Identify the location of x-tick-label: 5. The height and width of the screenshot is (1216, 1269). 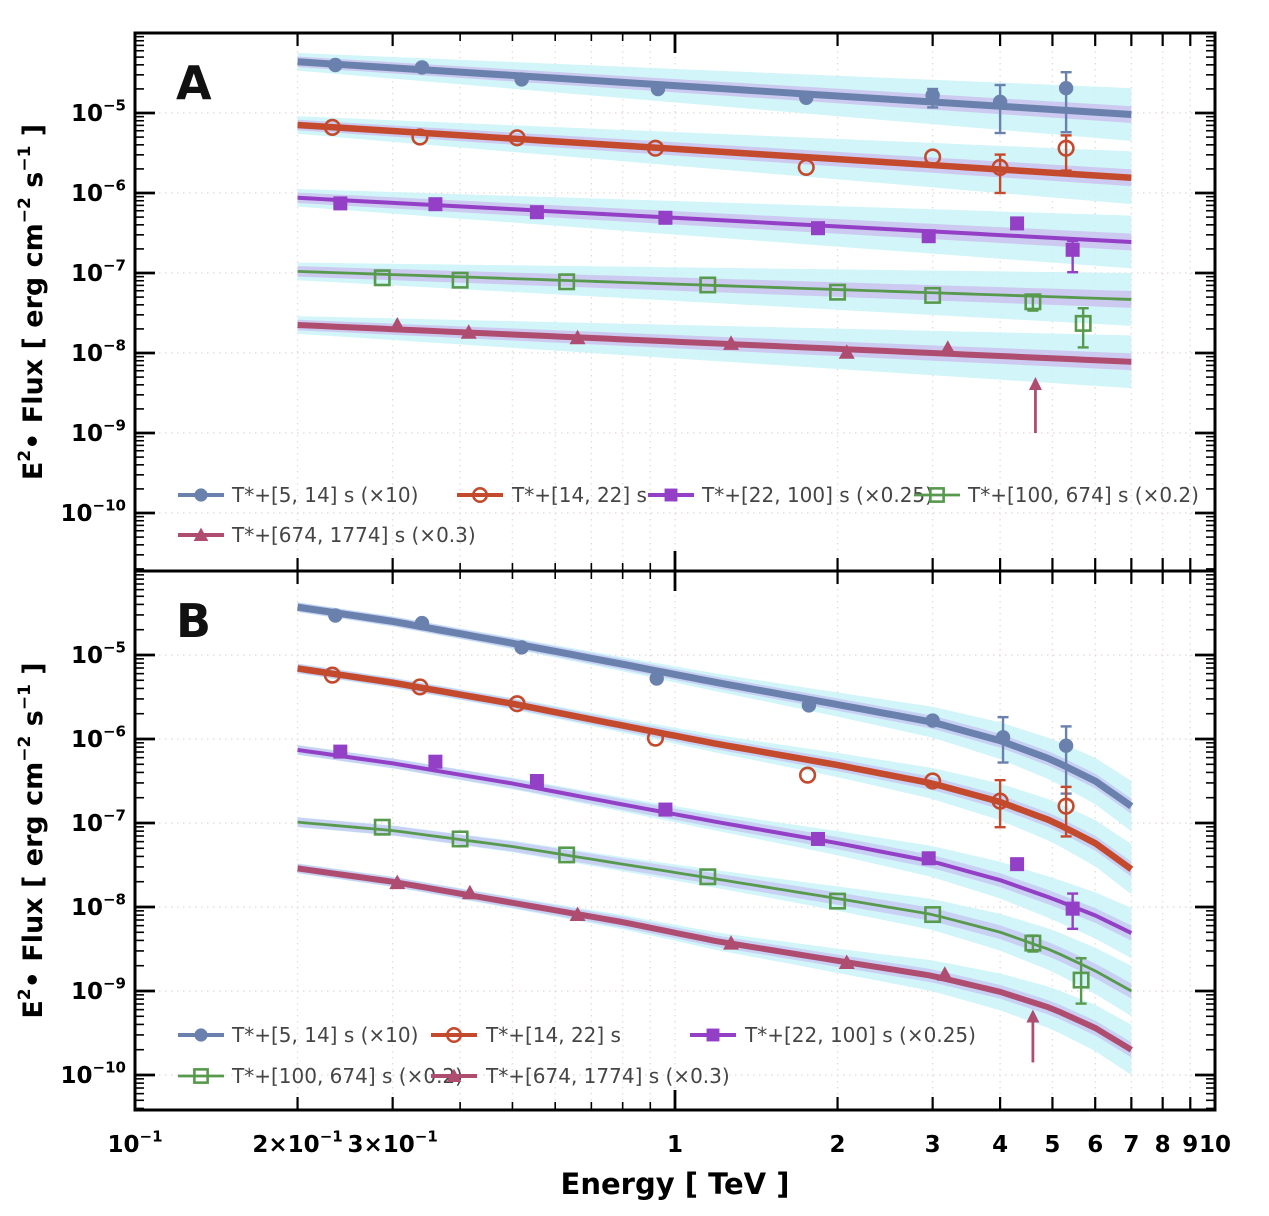
(1052, 1145).